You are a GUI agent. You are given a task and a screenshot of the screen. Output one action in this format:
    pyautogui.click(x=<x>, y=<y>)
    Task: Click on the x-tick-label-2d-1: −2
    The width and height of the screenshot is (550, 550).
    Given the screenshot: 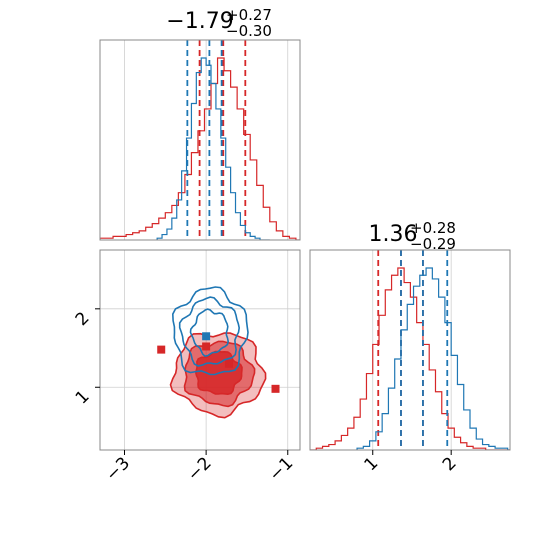 What is the action you would take?
    pyautogui.click(x=200, y=469)
    